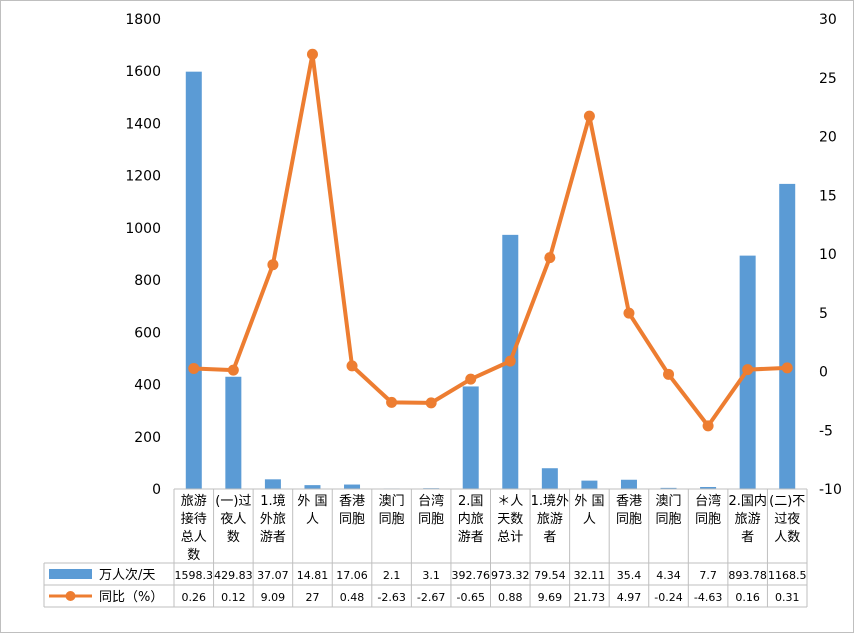 This screenshot has height=636, width=854. I want to click on line-series-name: 同比（%）, so click(131, 597).